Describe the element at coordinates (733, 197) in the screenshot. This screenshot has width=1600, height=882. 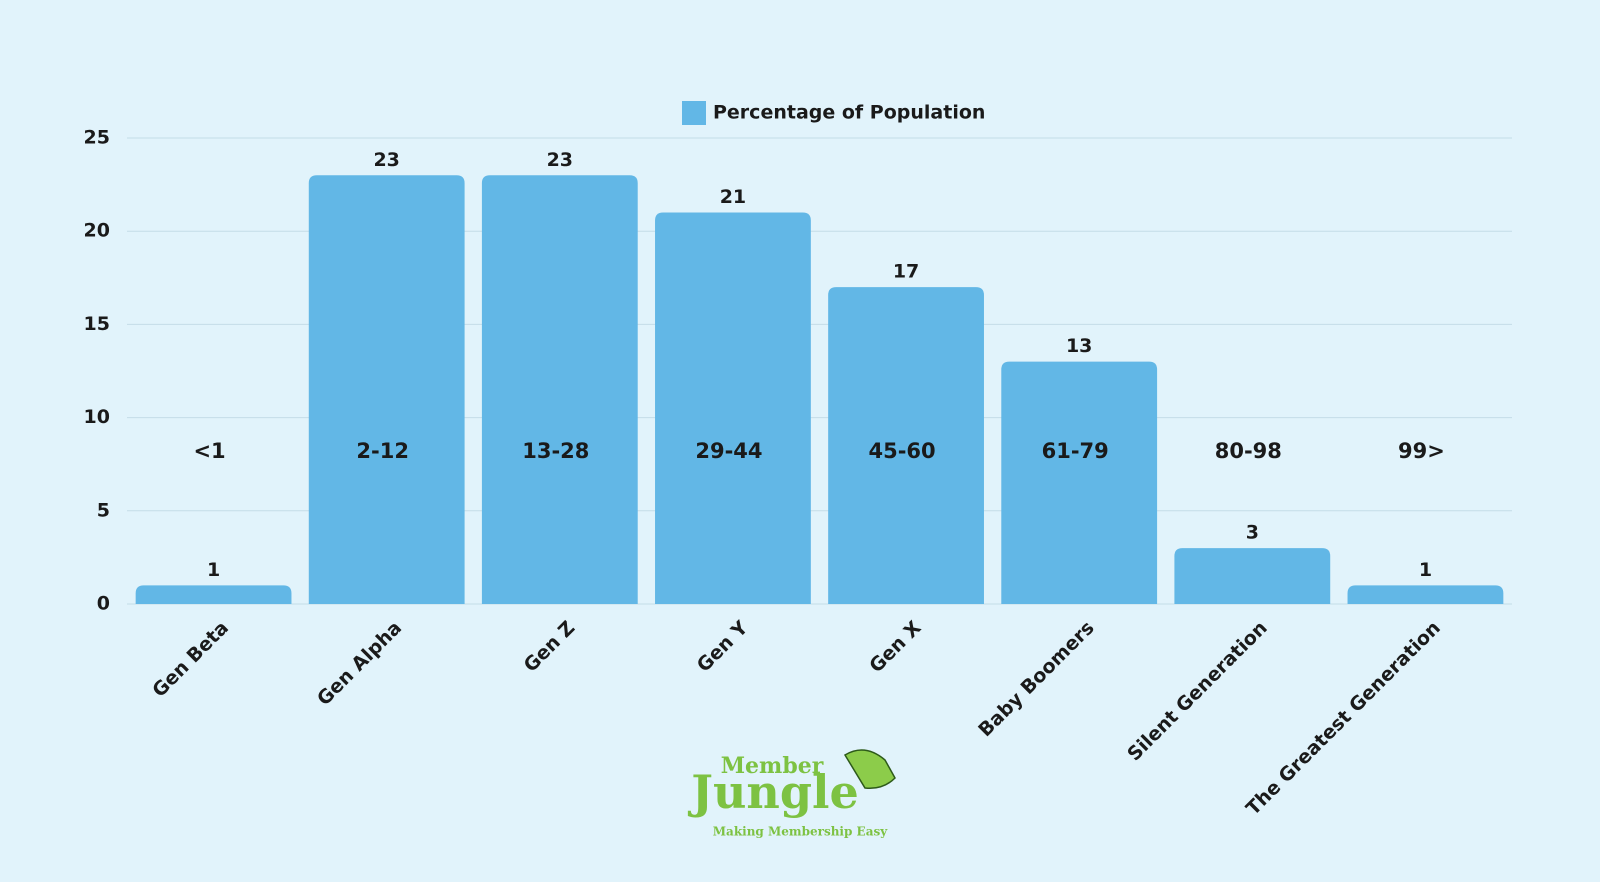
I see `value-label: 21` at that location.